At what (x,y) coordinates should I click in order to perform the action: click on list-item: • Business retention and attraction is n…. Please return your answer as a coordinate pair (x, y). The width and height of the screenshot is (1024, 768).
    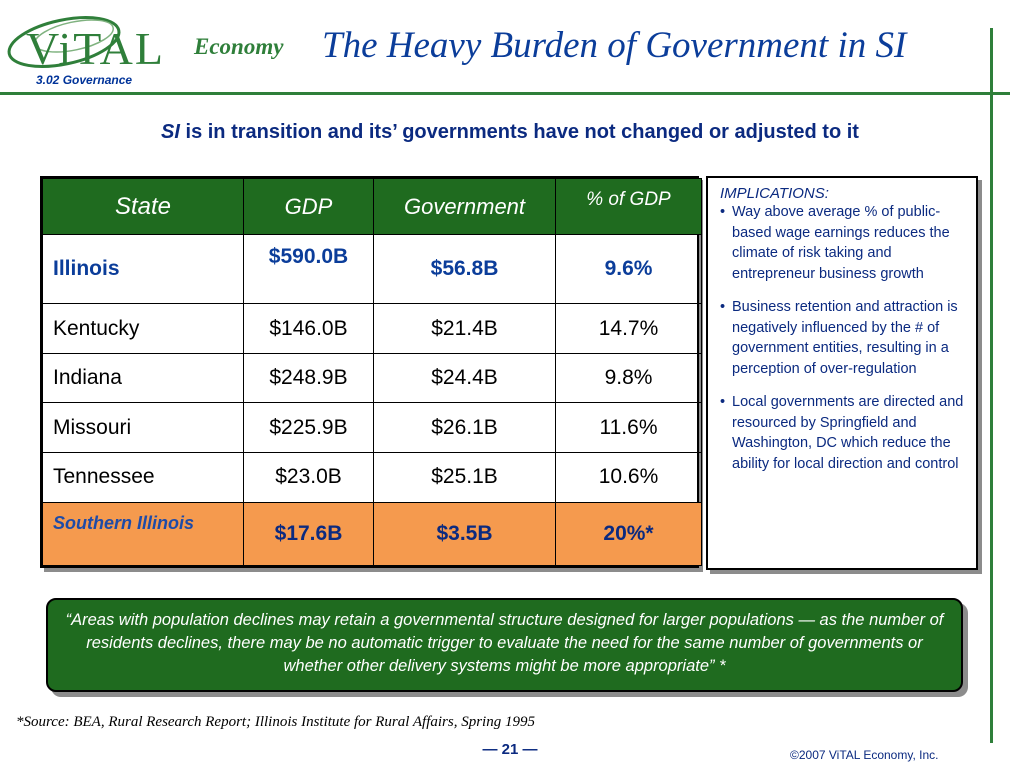
    Looking at the image, I should click on (844, 338).